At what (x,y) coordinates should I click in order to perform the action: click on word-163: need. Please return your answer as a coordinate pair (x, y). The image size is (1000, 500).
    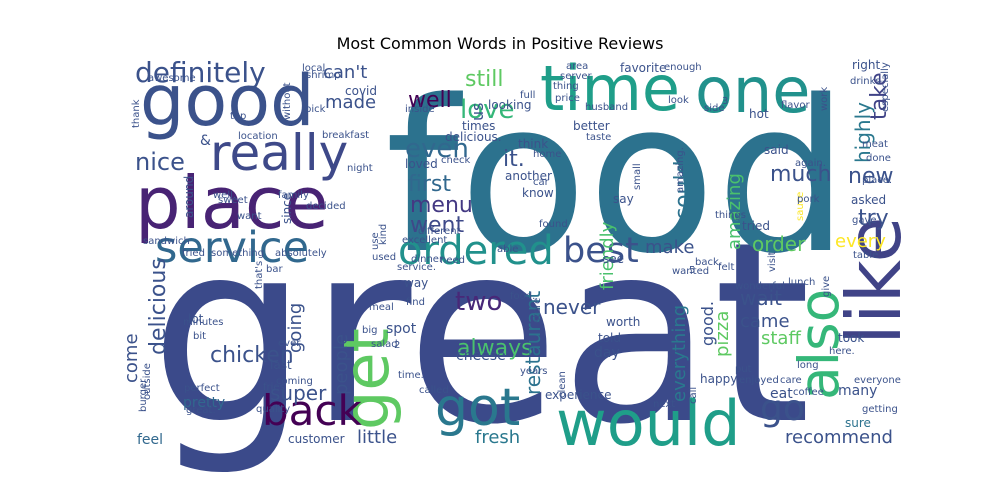
    Looking at the image, I should click on (452, 260).